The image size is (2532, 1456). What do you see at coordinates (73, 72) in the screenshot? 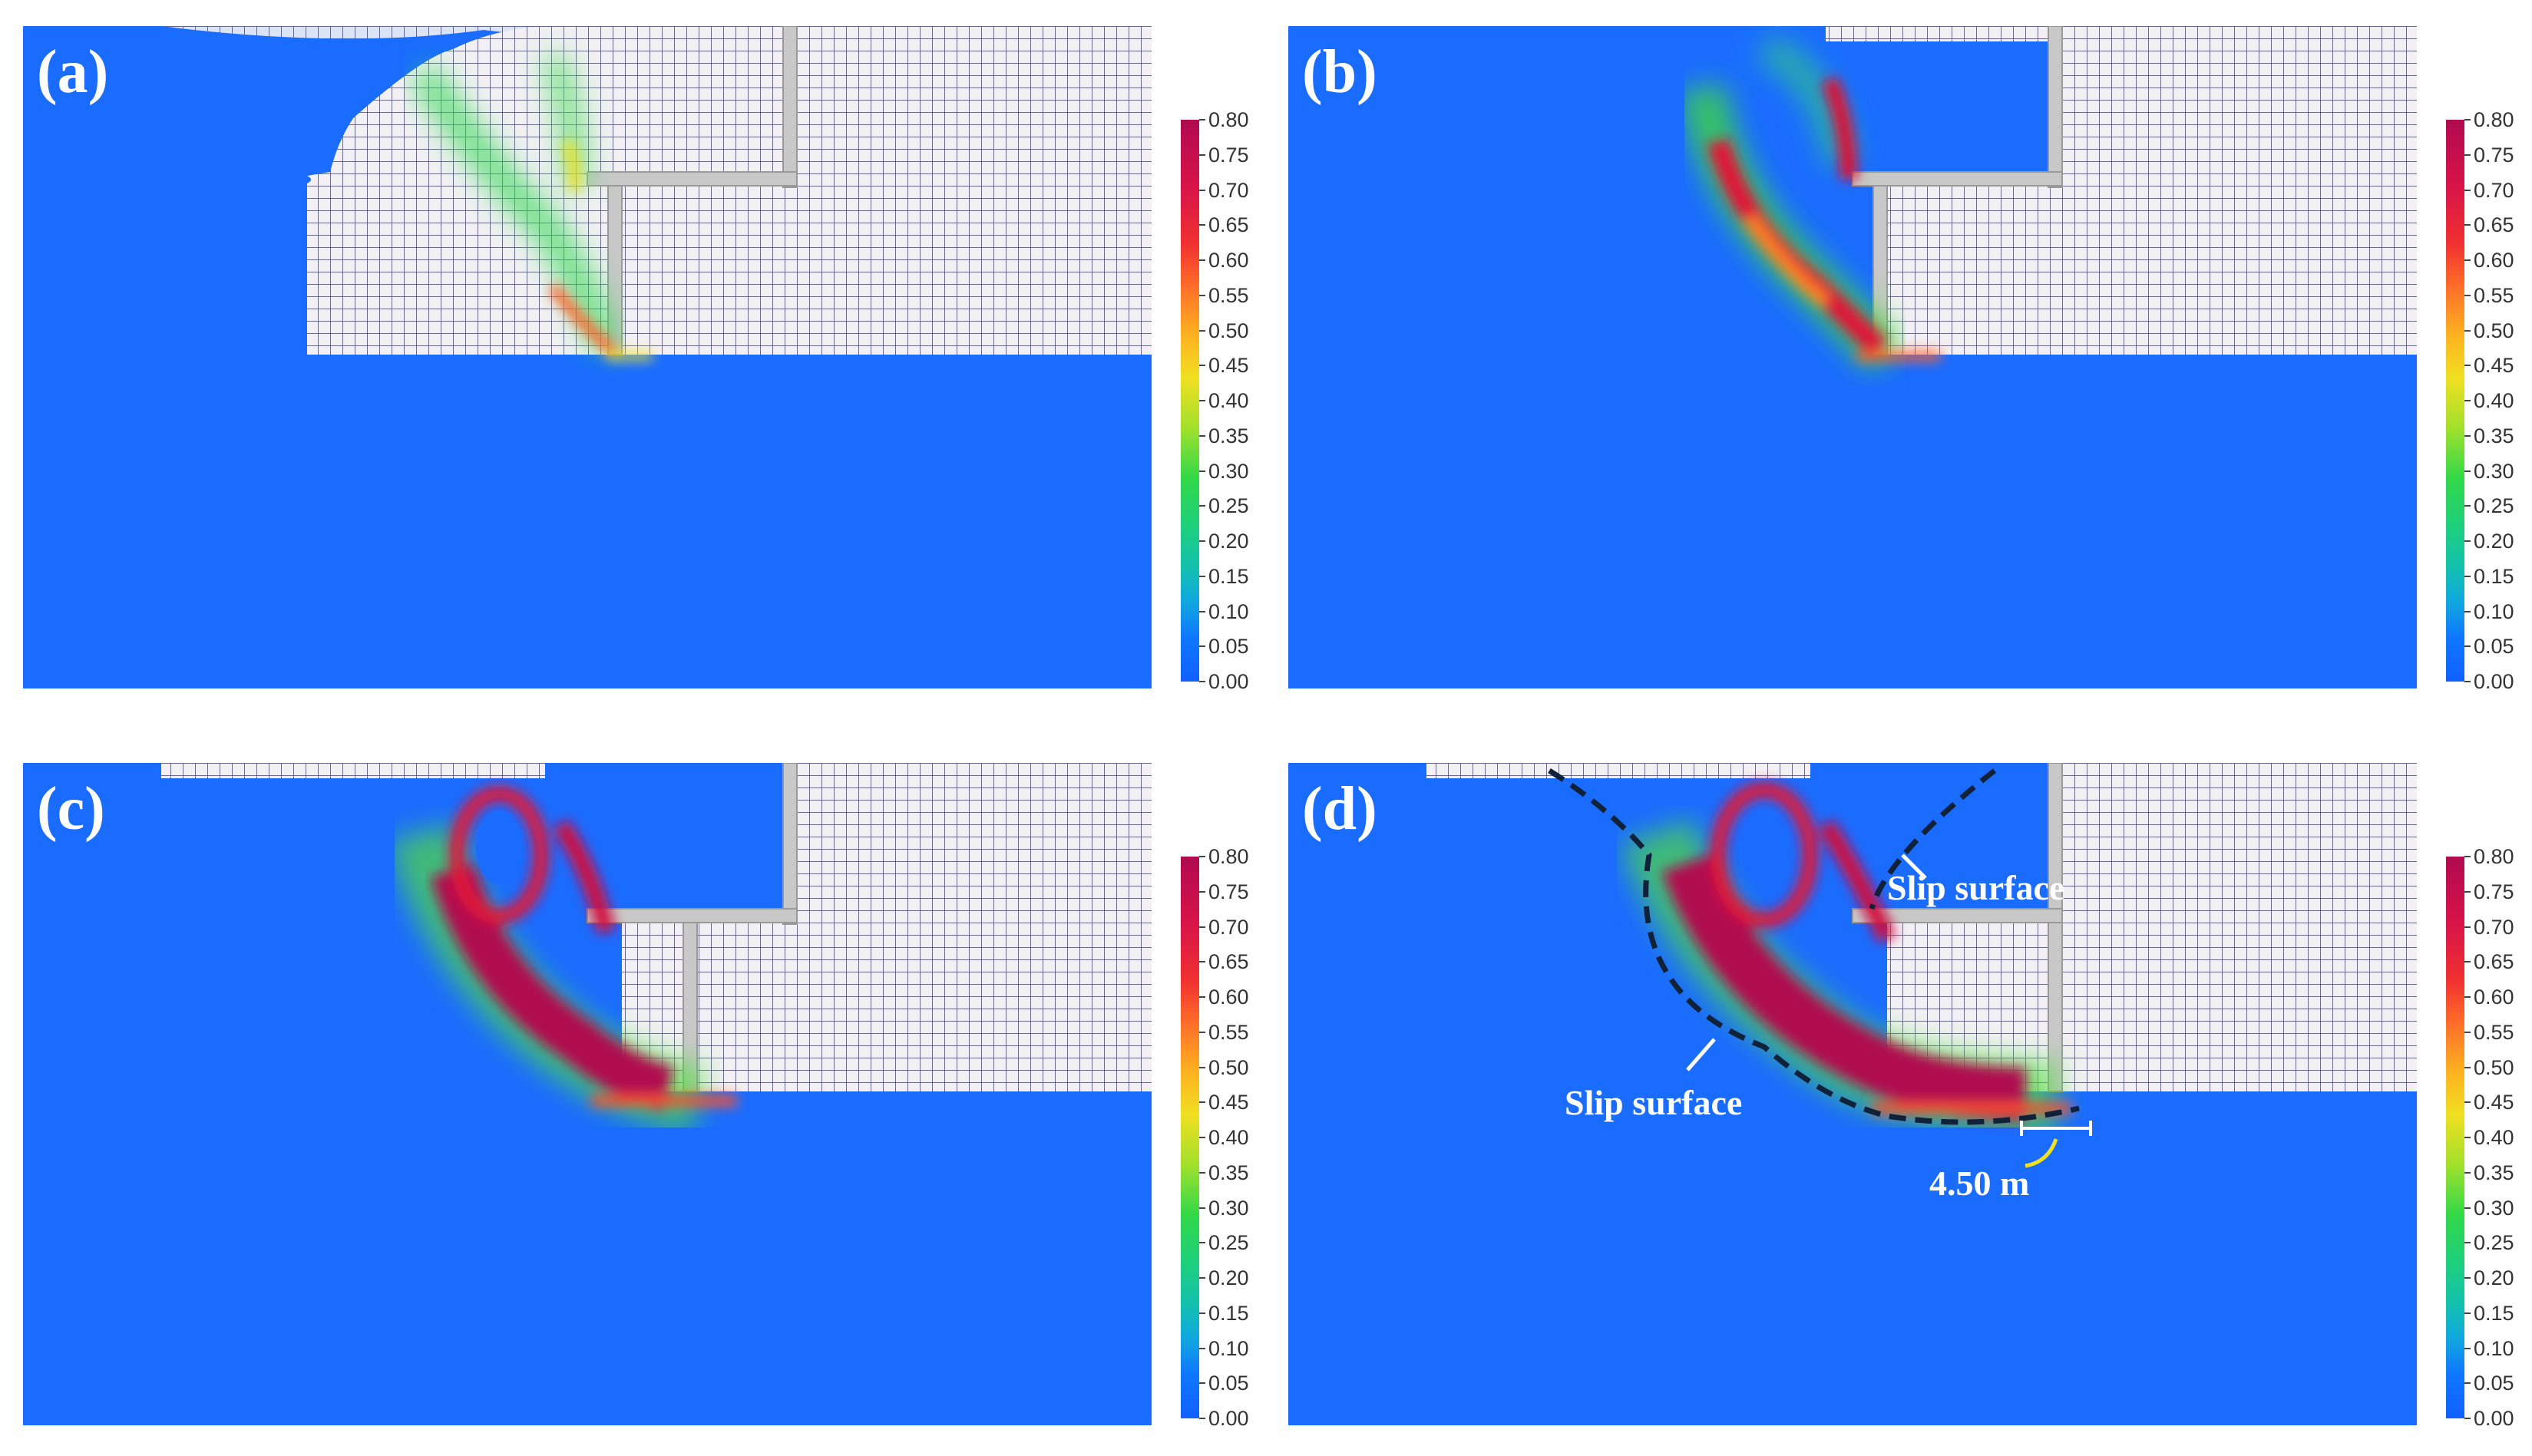
I see `panel-label: (a)` at bounding box center [73, 72].